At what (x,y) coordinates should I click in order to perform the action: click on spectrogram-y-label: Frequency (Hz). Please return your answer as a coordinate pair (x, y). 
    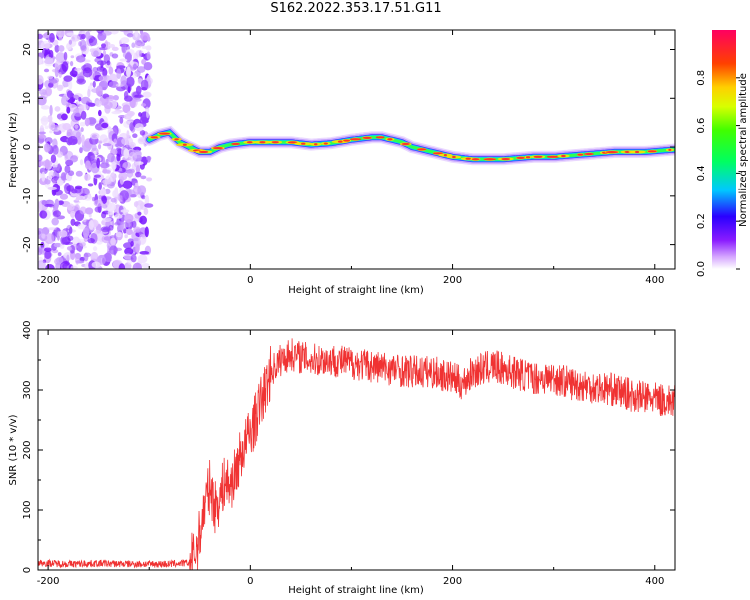
    Looking at the image, I should click on (13, 150).